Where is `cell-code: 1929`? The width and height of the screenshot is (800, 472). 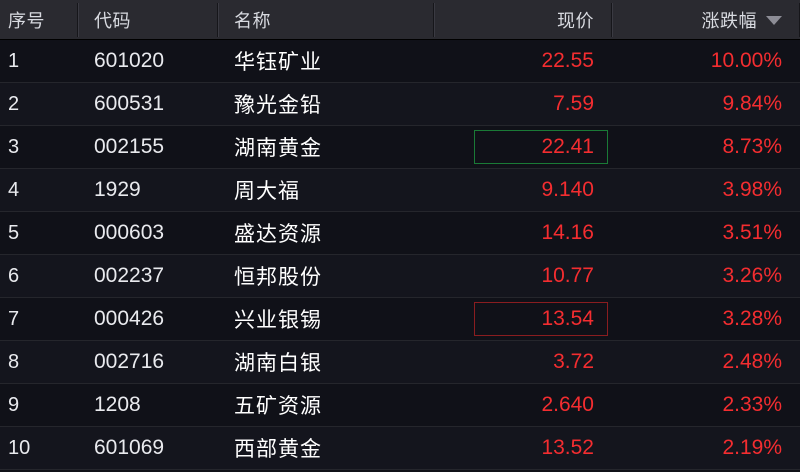
cell-code: 1929 is located at coordinates (117, 189).